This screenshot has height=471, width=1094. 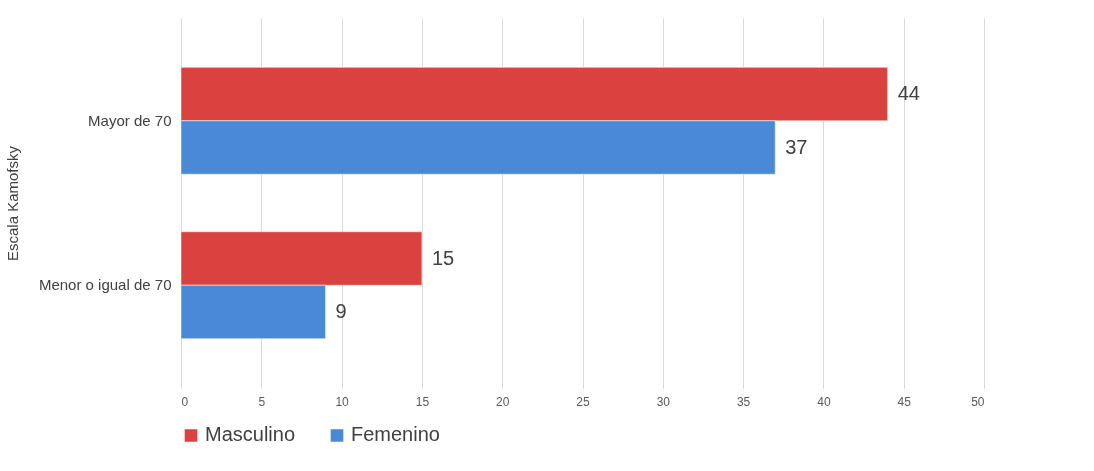 I want to click on x-tick-label: 25, so click(x=583, y=401).